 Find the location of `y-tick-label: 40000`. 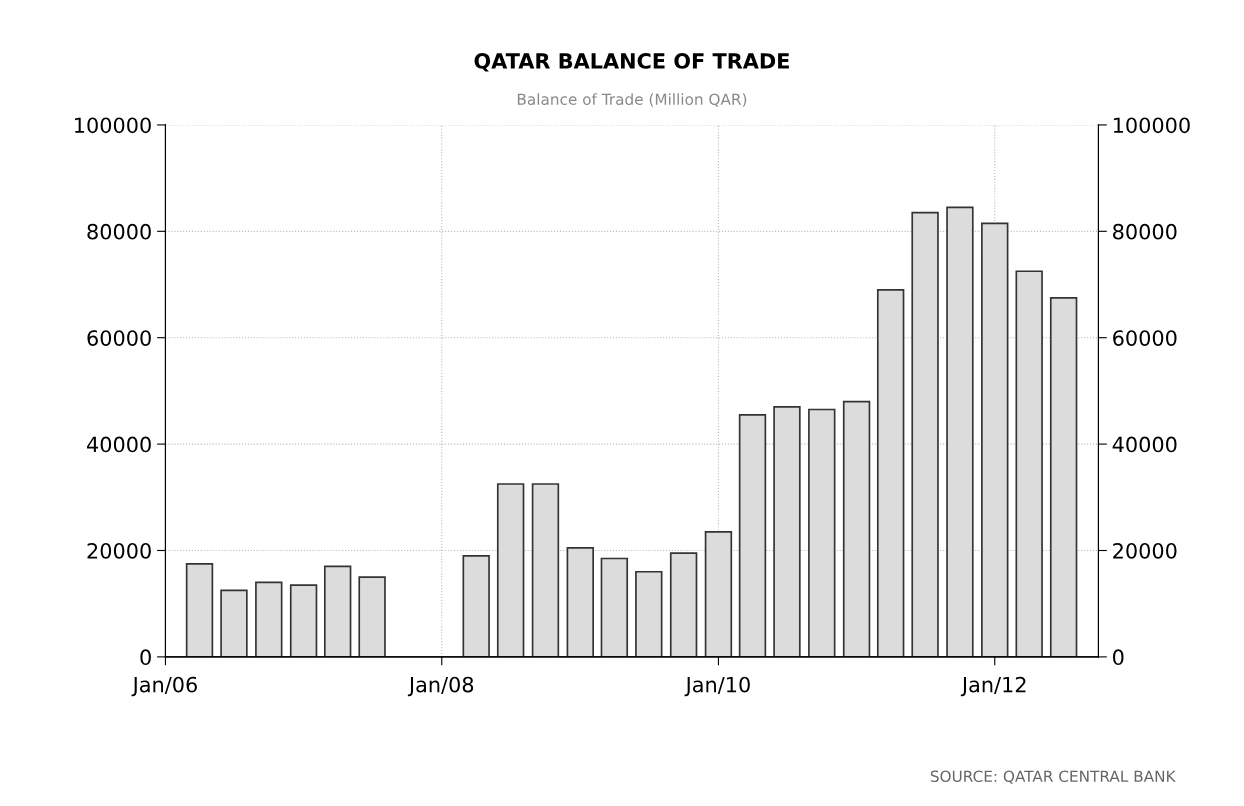

y-tick-label: 40000 is located at coordinates (119, 444).